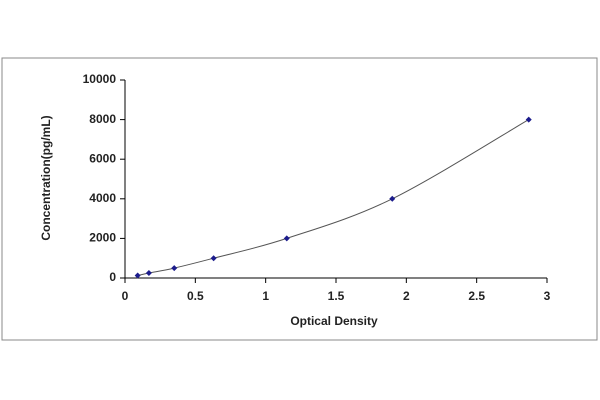 The image size is (600, 400). Describe the element at coordinates (125, 296) in the screenshot. I see `x-tick-label: 0` at that location.